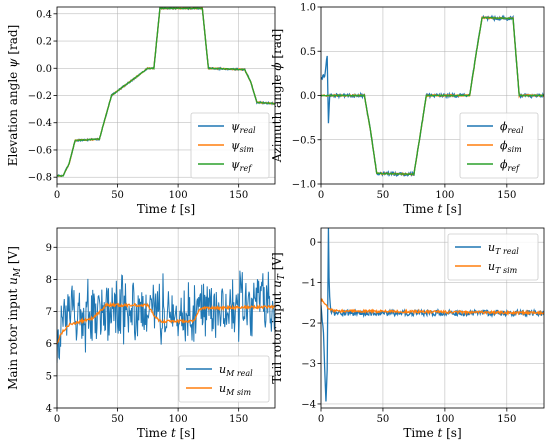 Image resolution: width=550 pixels, height=444 pixels. Describe the element at coordinates (278, 317) in the screenshot. I see `y-axis-label: Tail rotor input uT [V]` at that location.